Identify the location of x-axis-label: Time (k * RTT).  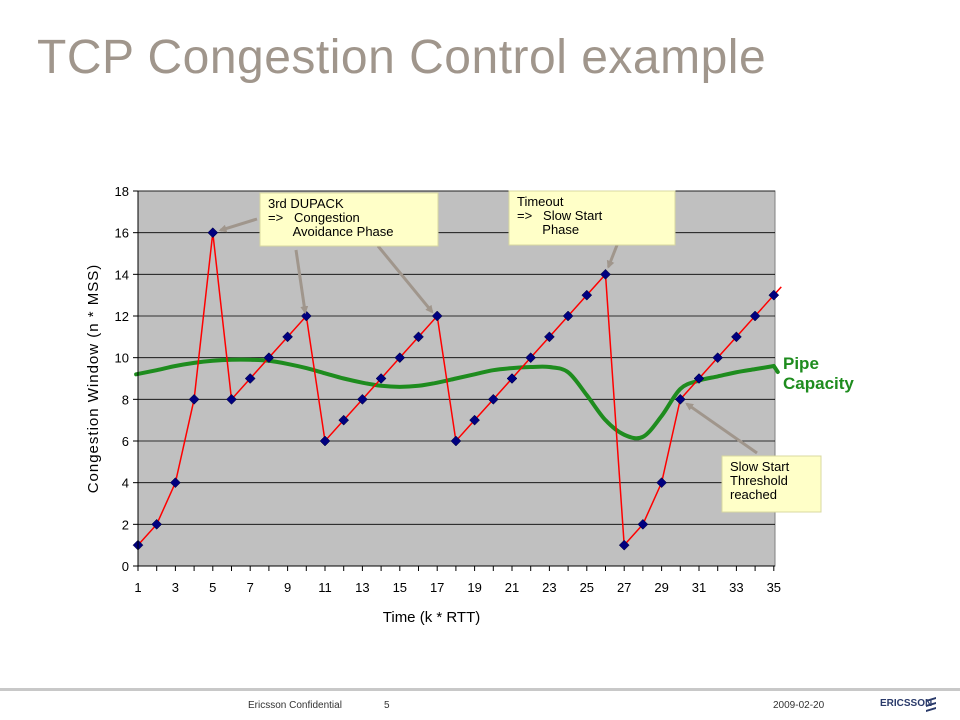
(432, 617).